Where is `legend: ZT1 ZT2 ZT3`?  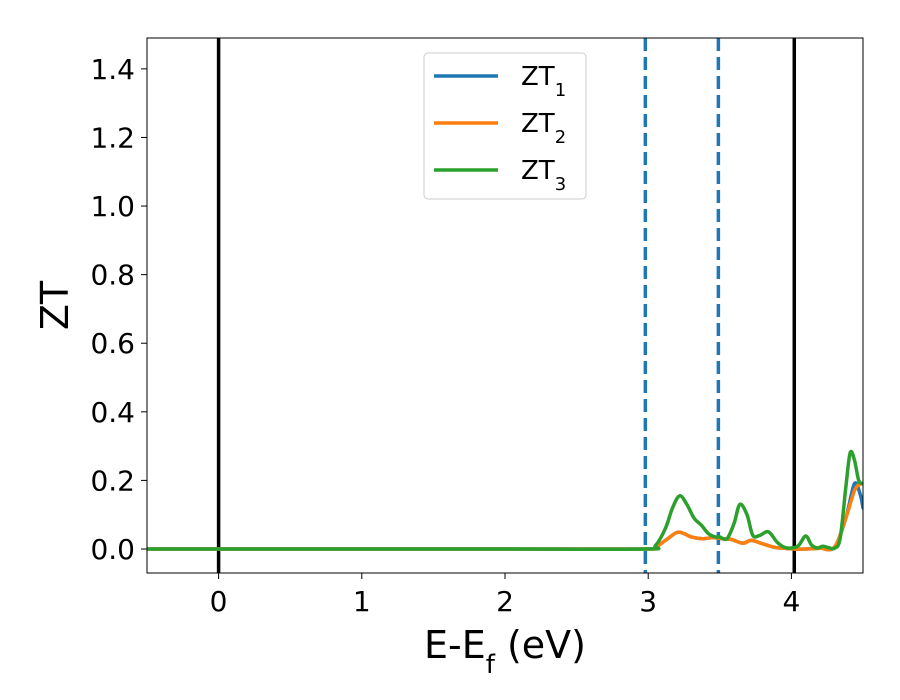 legend: ZT1 ZT2 ZT3 is located at coordinates (505, 126).